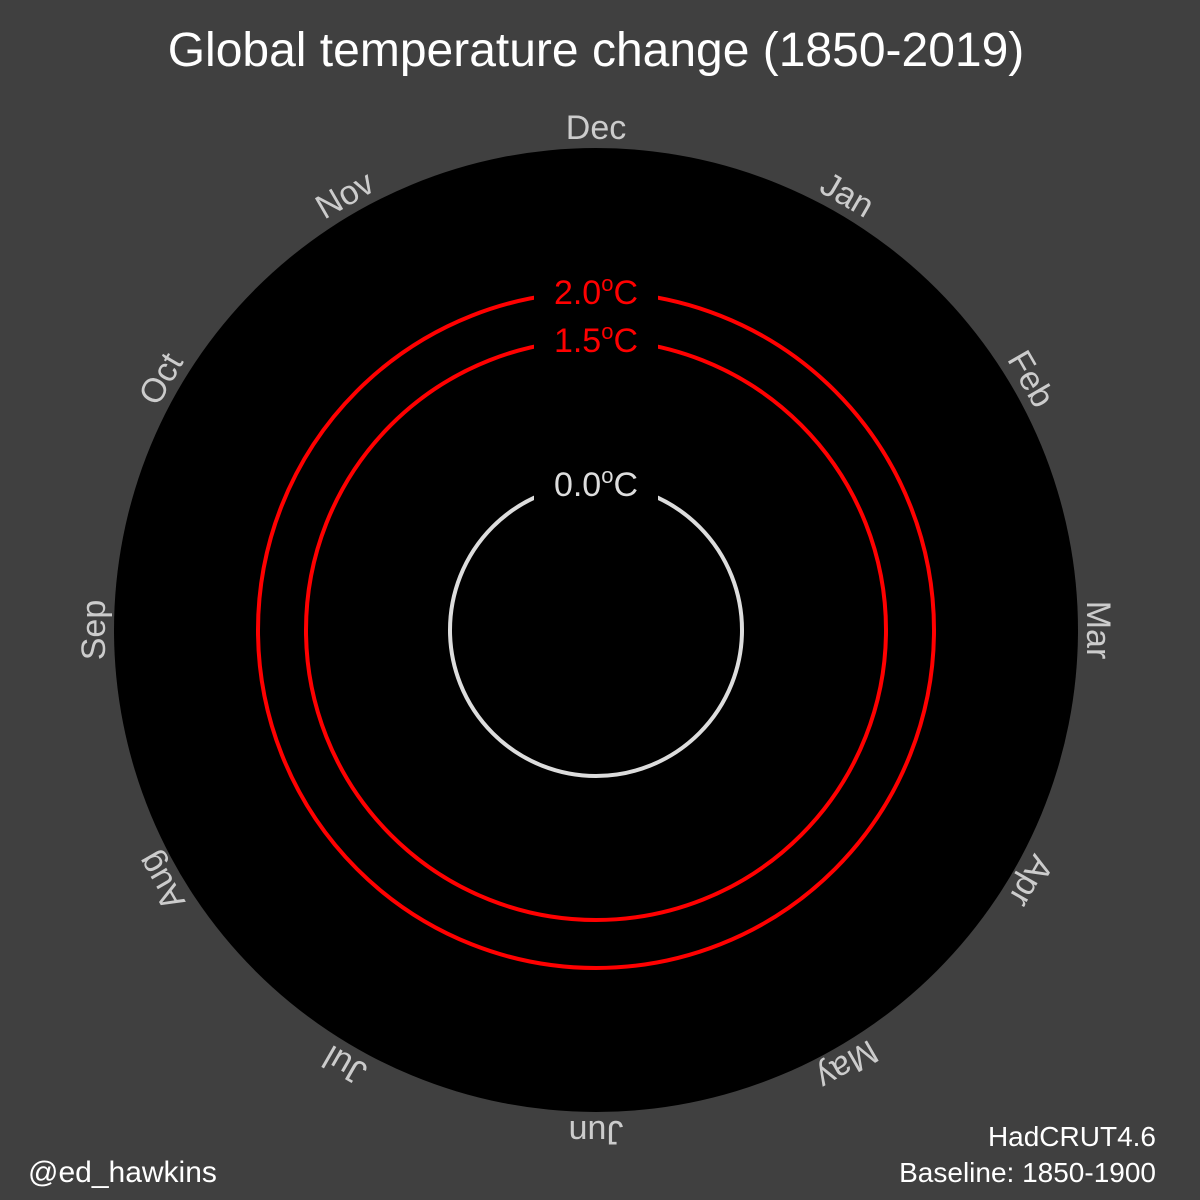 The image size is (1200, 1200). What do you see at coordinates (1027, 1172) in the screenshot?
I see `baseline-label: Baseline: 1850-1900` at bounding box center [1027, 1172].